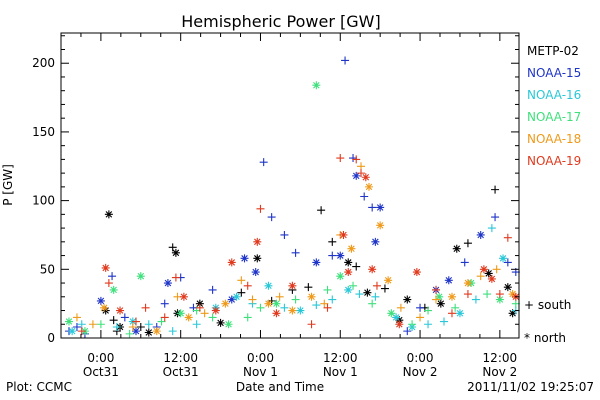 The image size is (600, 400). I want to click on y-tick-label: 150, so click(43, 132).